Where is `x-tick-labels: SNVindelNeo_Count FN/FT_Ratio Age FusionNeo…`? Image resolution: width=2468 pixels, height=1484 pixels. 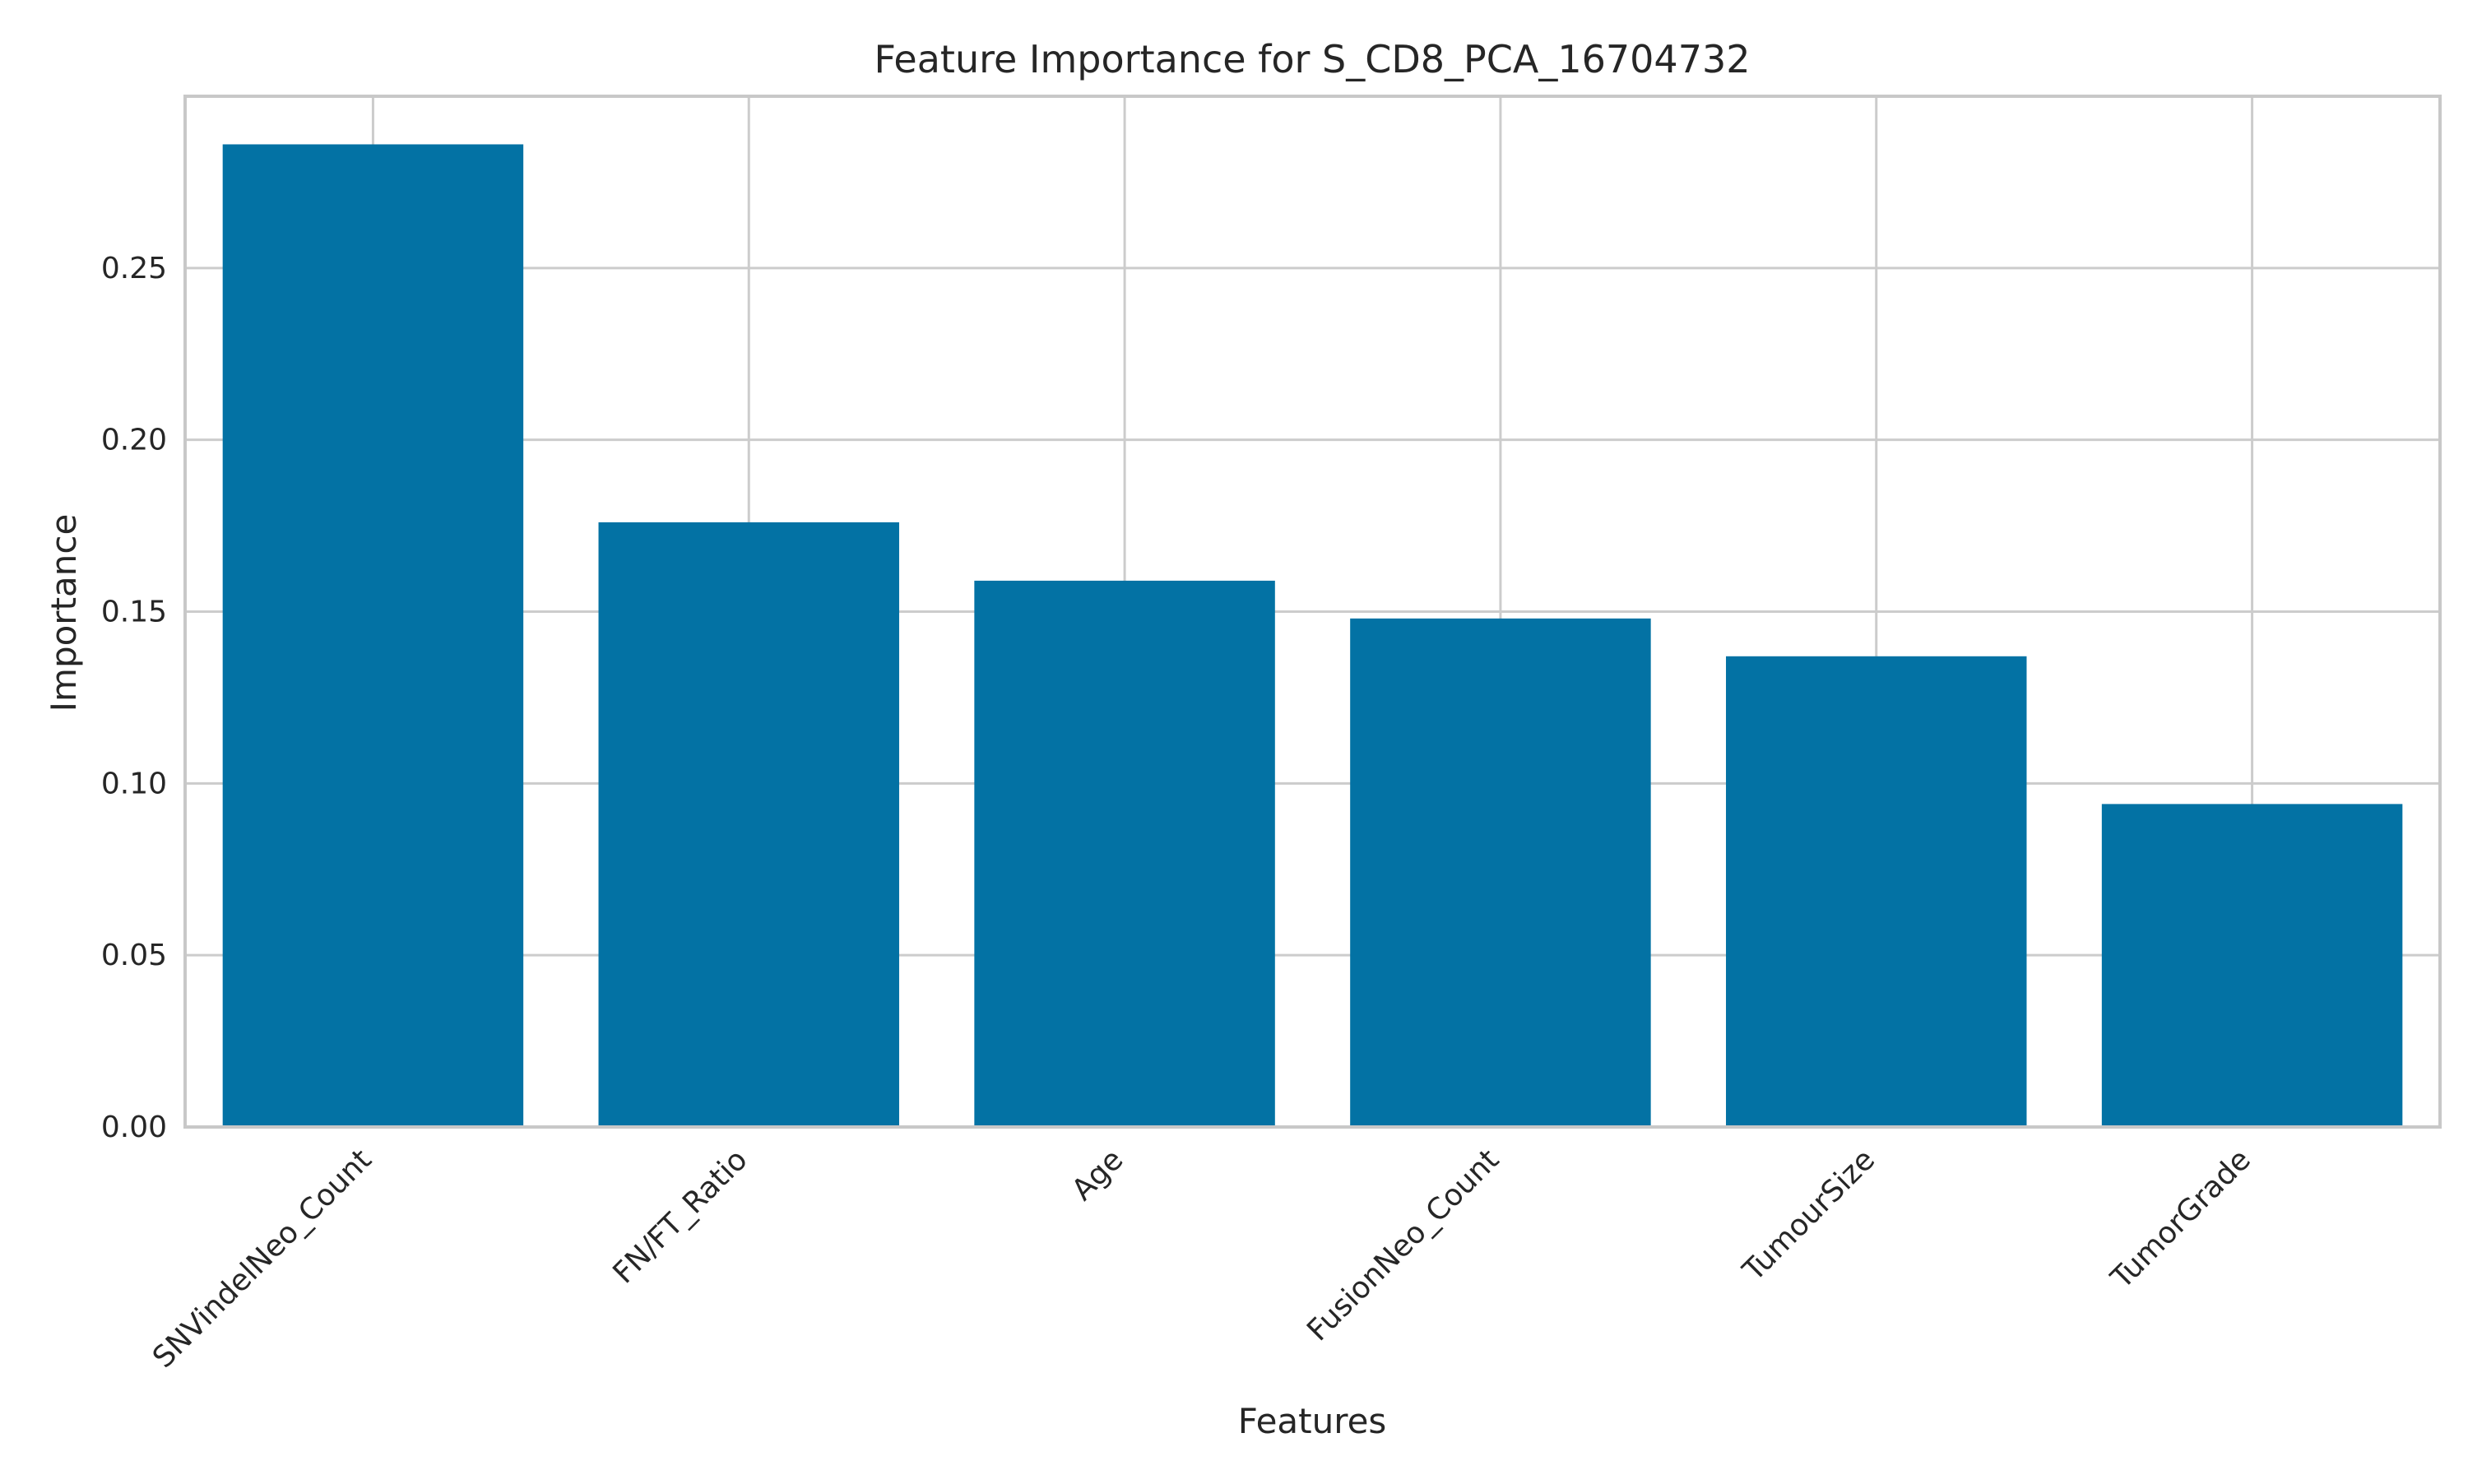 x-tick-labels: SNVindelNeo_Count FN/FT_Ratio Age FusionNeo… is located at coordinates (1201, 1259).